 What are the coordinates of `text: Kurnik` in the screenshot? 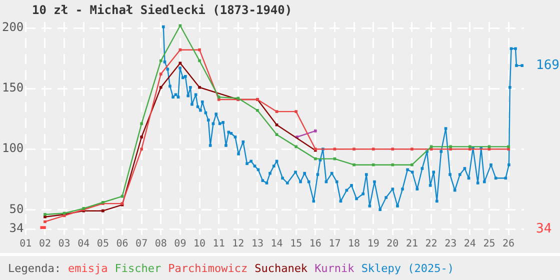 It's located at (334, 268).